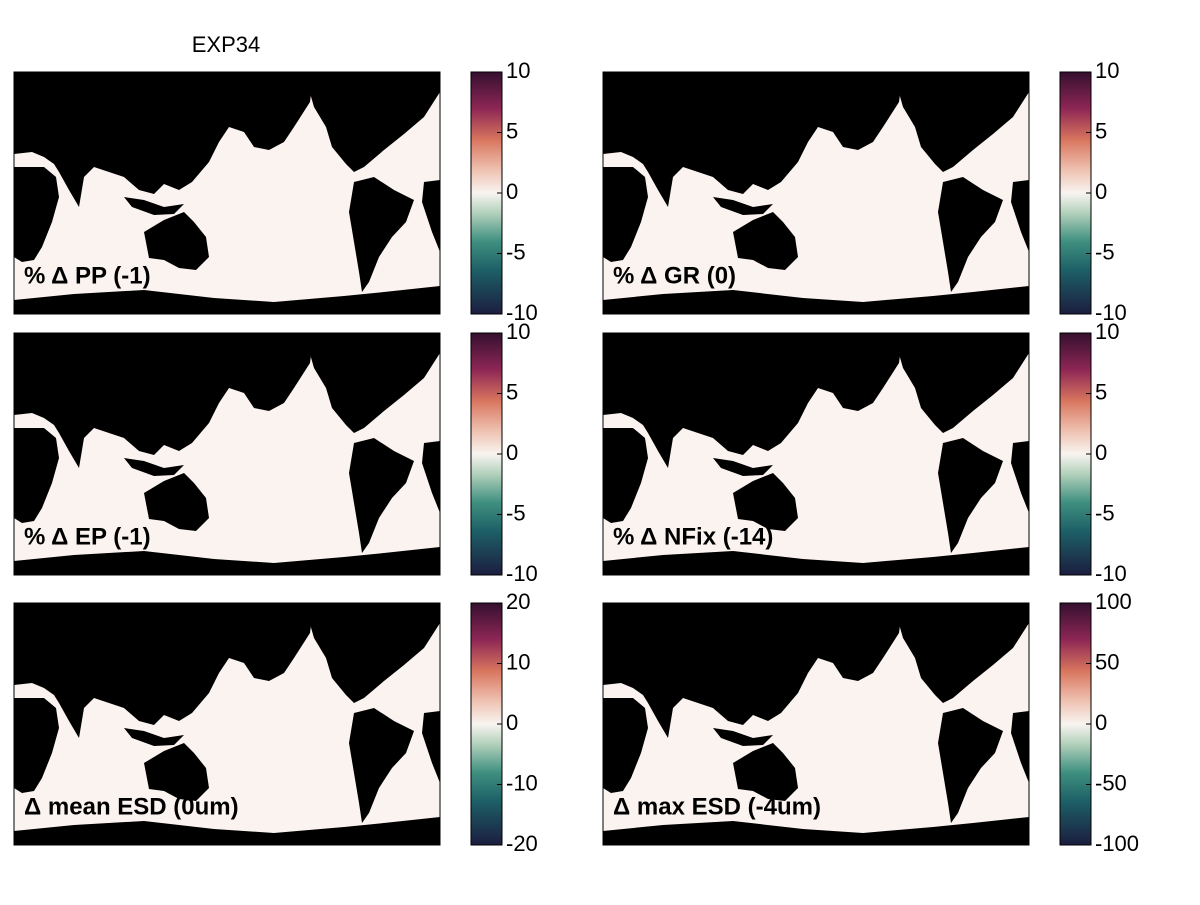 This screenshot has width=1200, height=905. I want to click on map-panel: % Δ PP (-1), so click(227, 193).